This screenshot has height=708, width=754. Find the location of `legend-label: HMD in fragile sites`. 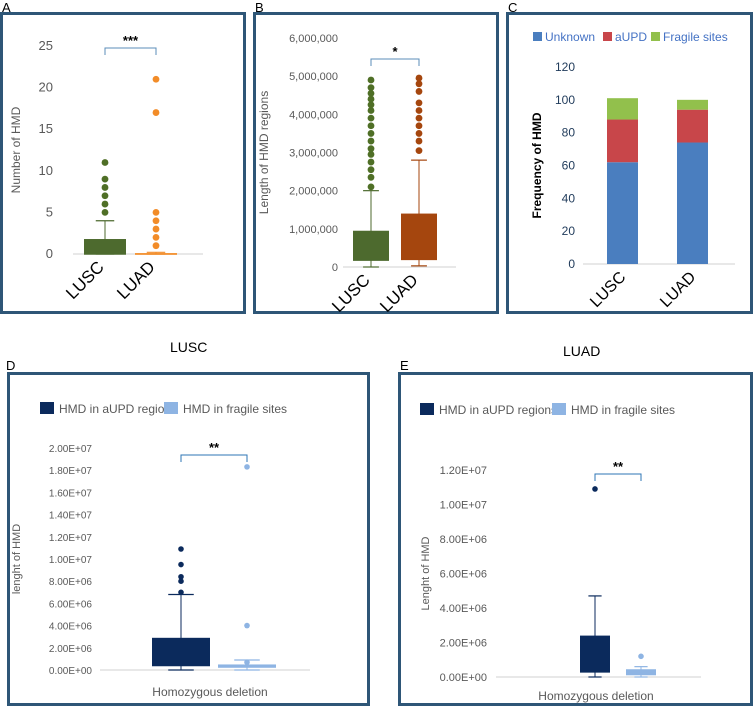

legend-label: HMD in fragile sites is located at coordinates (623, 410).